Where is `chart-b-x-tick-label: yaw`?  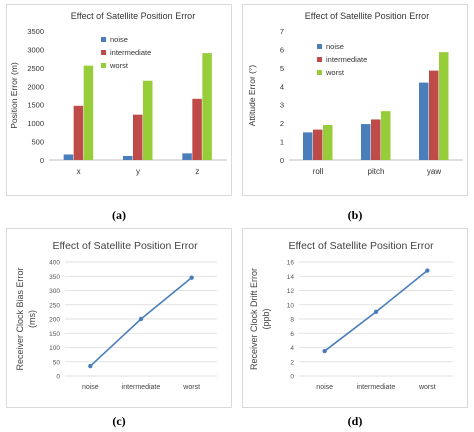
chart-b-x-tick-label: yaw is located at coordinates (434, 171).